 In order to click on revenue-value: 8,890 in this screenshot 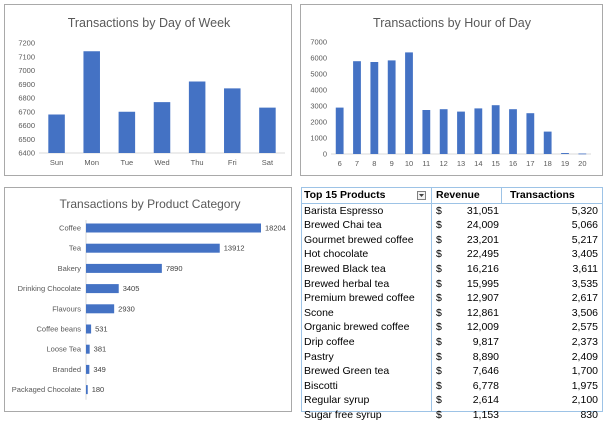, I will do `click(485, 356)`.